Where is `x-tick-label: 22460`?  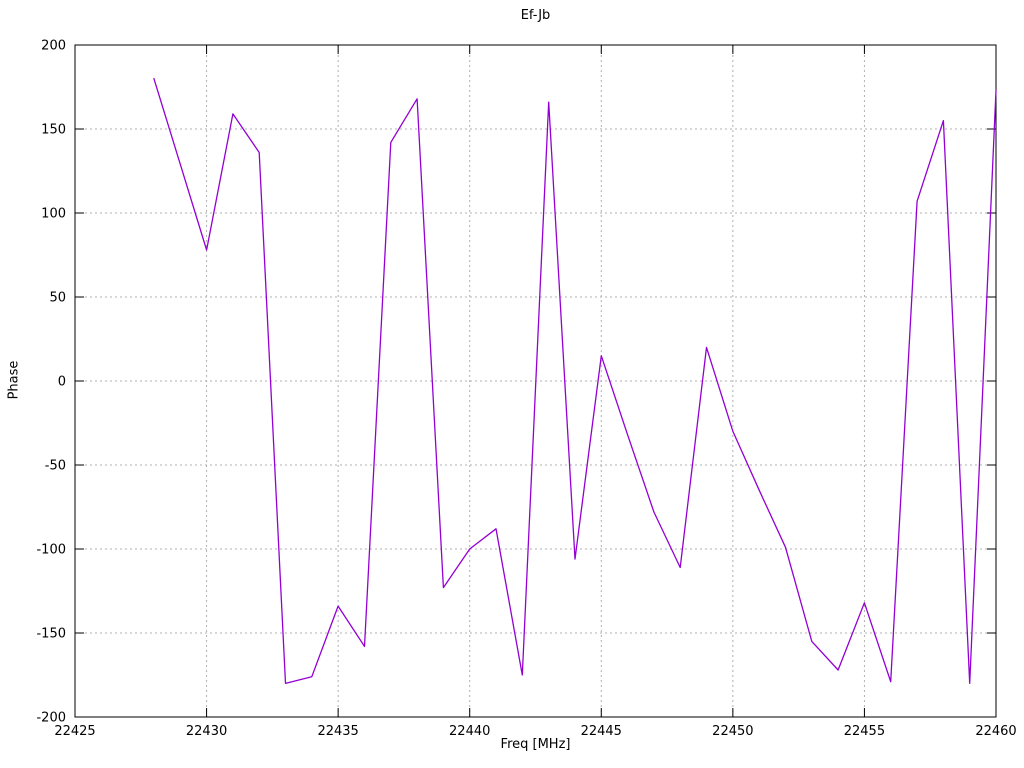
x-tick-label: 22460 is located at coordinates (995, 731).